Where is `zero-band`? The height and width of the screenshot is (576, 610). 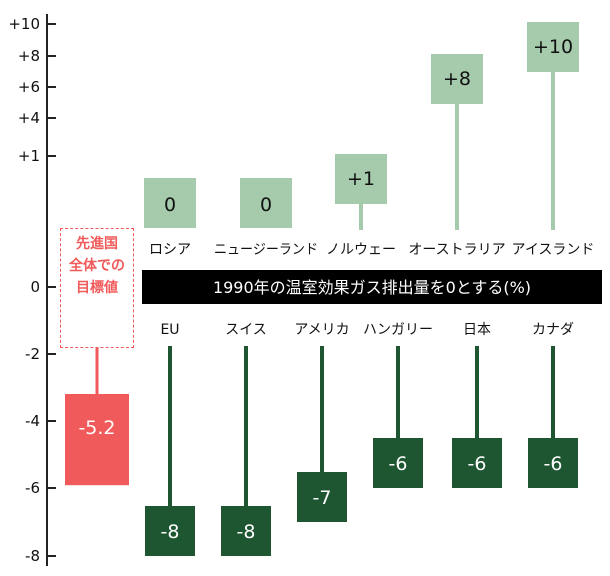 zero-band is located at coordinates (372, 287).